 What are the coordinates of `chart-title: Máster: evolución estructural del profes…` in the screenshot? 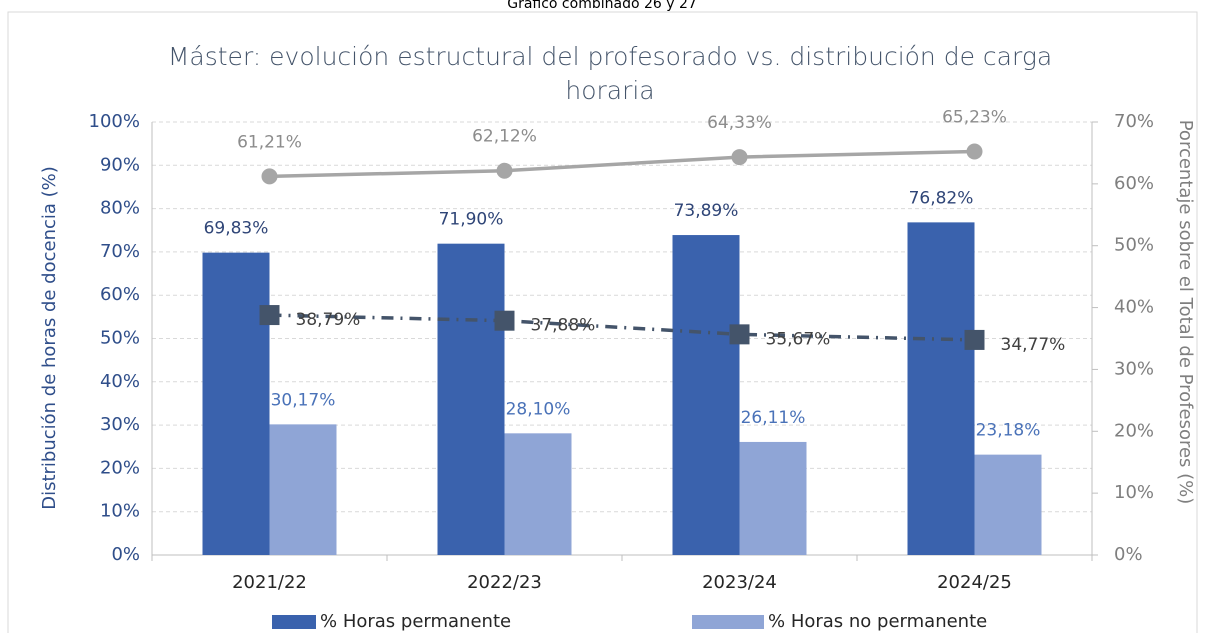 It's located at (610, 73).